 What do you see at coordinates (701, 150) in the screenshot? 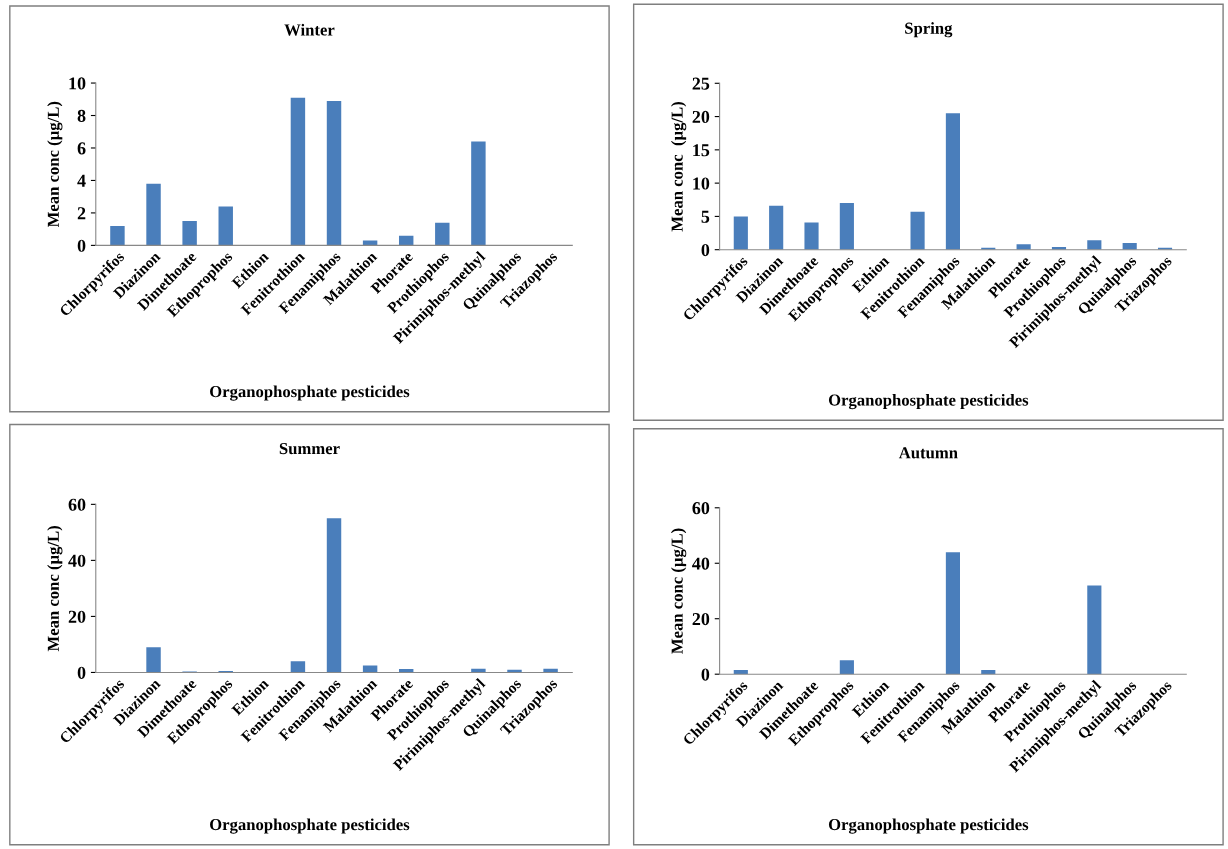
I see `y-tick-label: 15` at bounding box center [701, 150].